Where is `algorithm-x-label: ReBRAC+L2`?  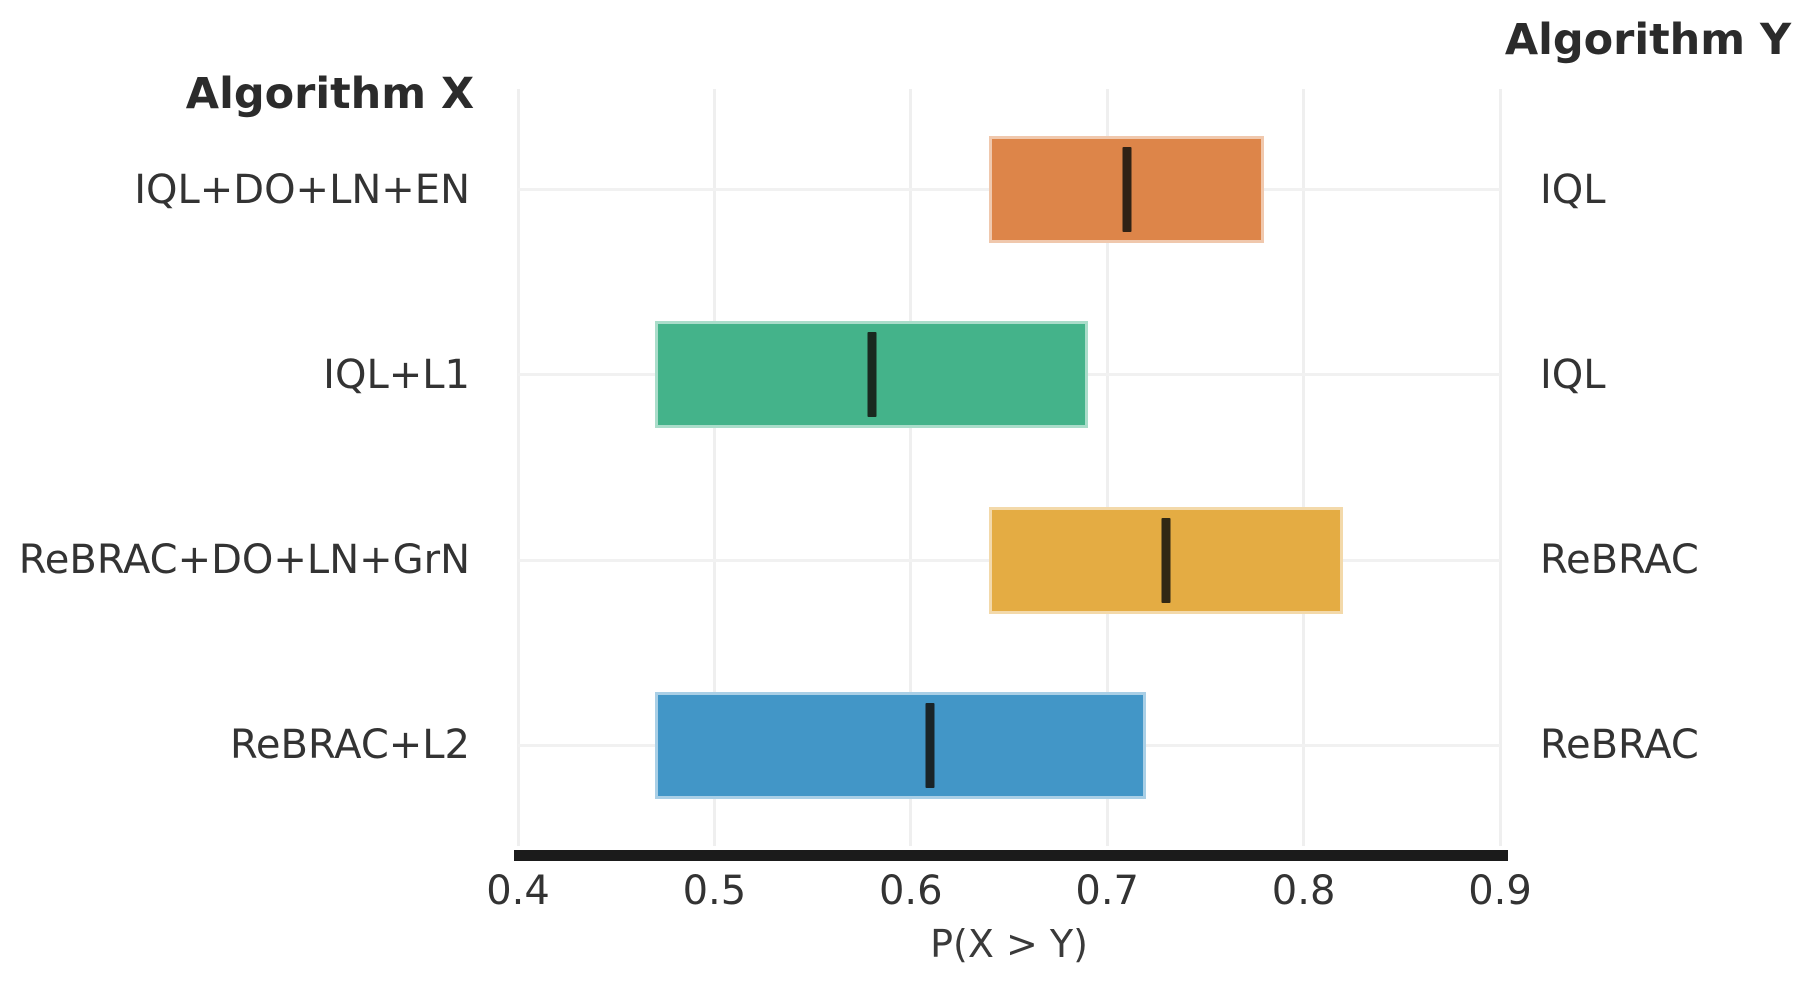 algorithm-x-label: ReBRAC+L2 is located at coordinates (349, 745).